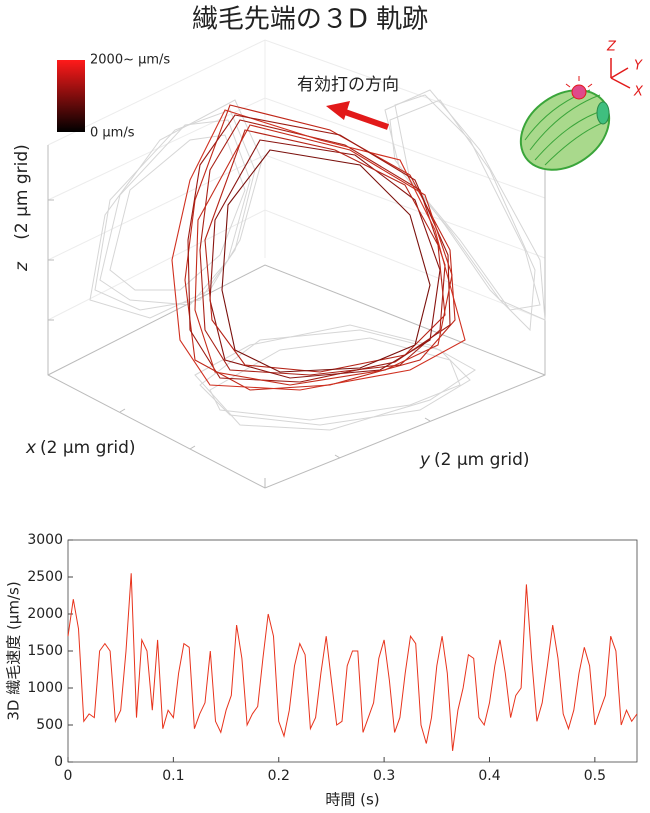 This screenshot has height=813, width=650. Describe the element at coordinates (489, 776) in the screenshot. I see `x-tick-label: 0.4` at that location.